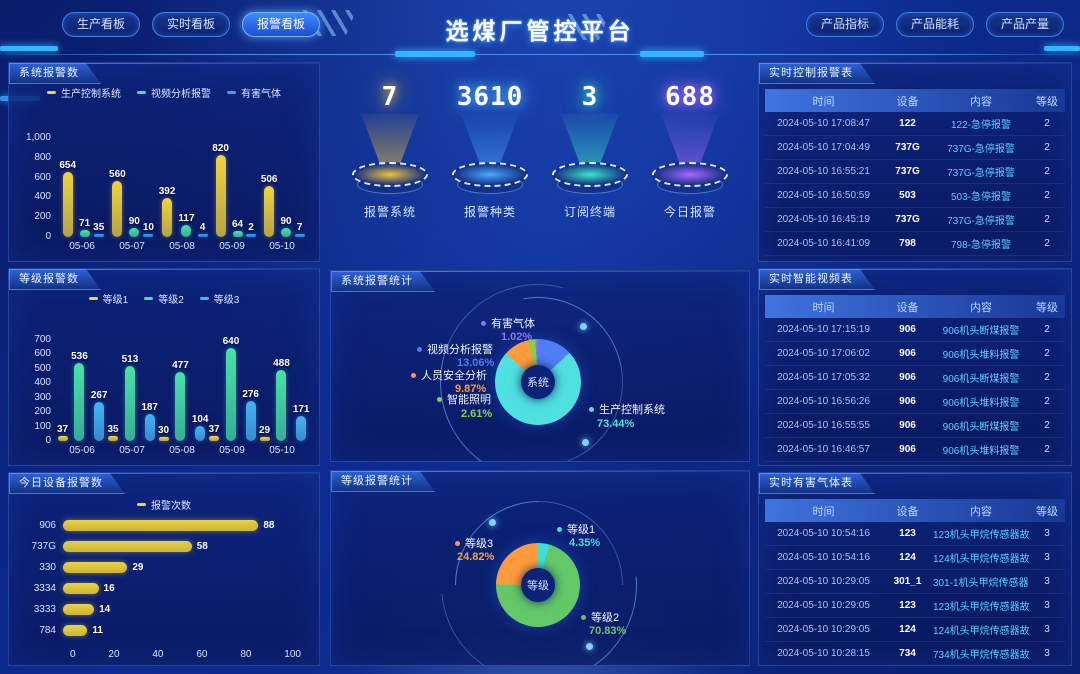 The height and width of the screenshot is (674, 1080). Describe the element at coordinates (202, 227) in the screenshot. I see `bar-value-label: 4` at that location.